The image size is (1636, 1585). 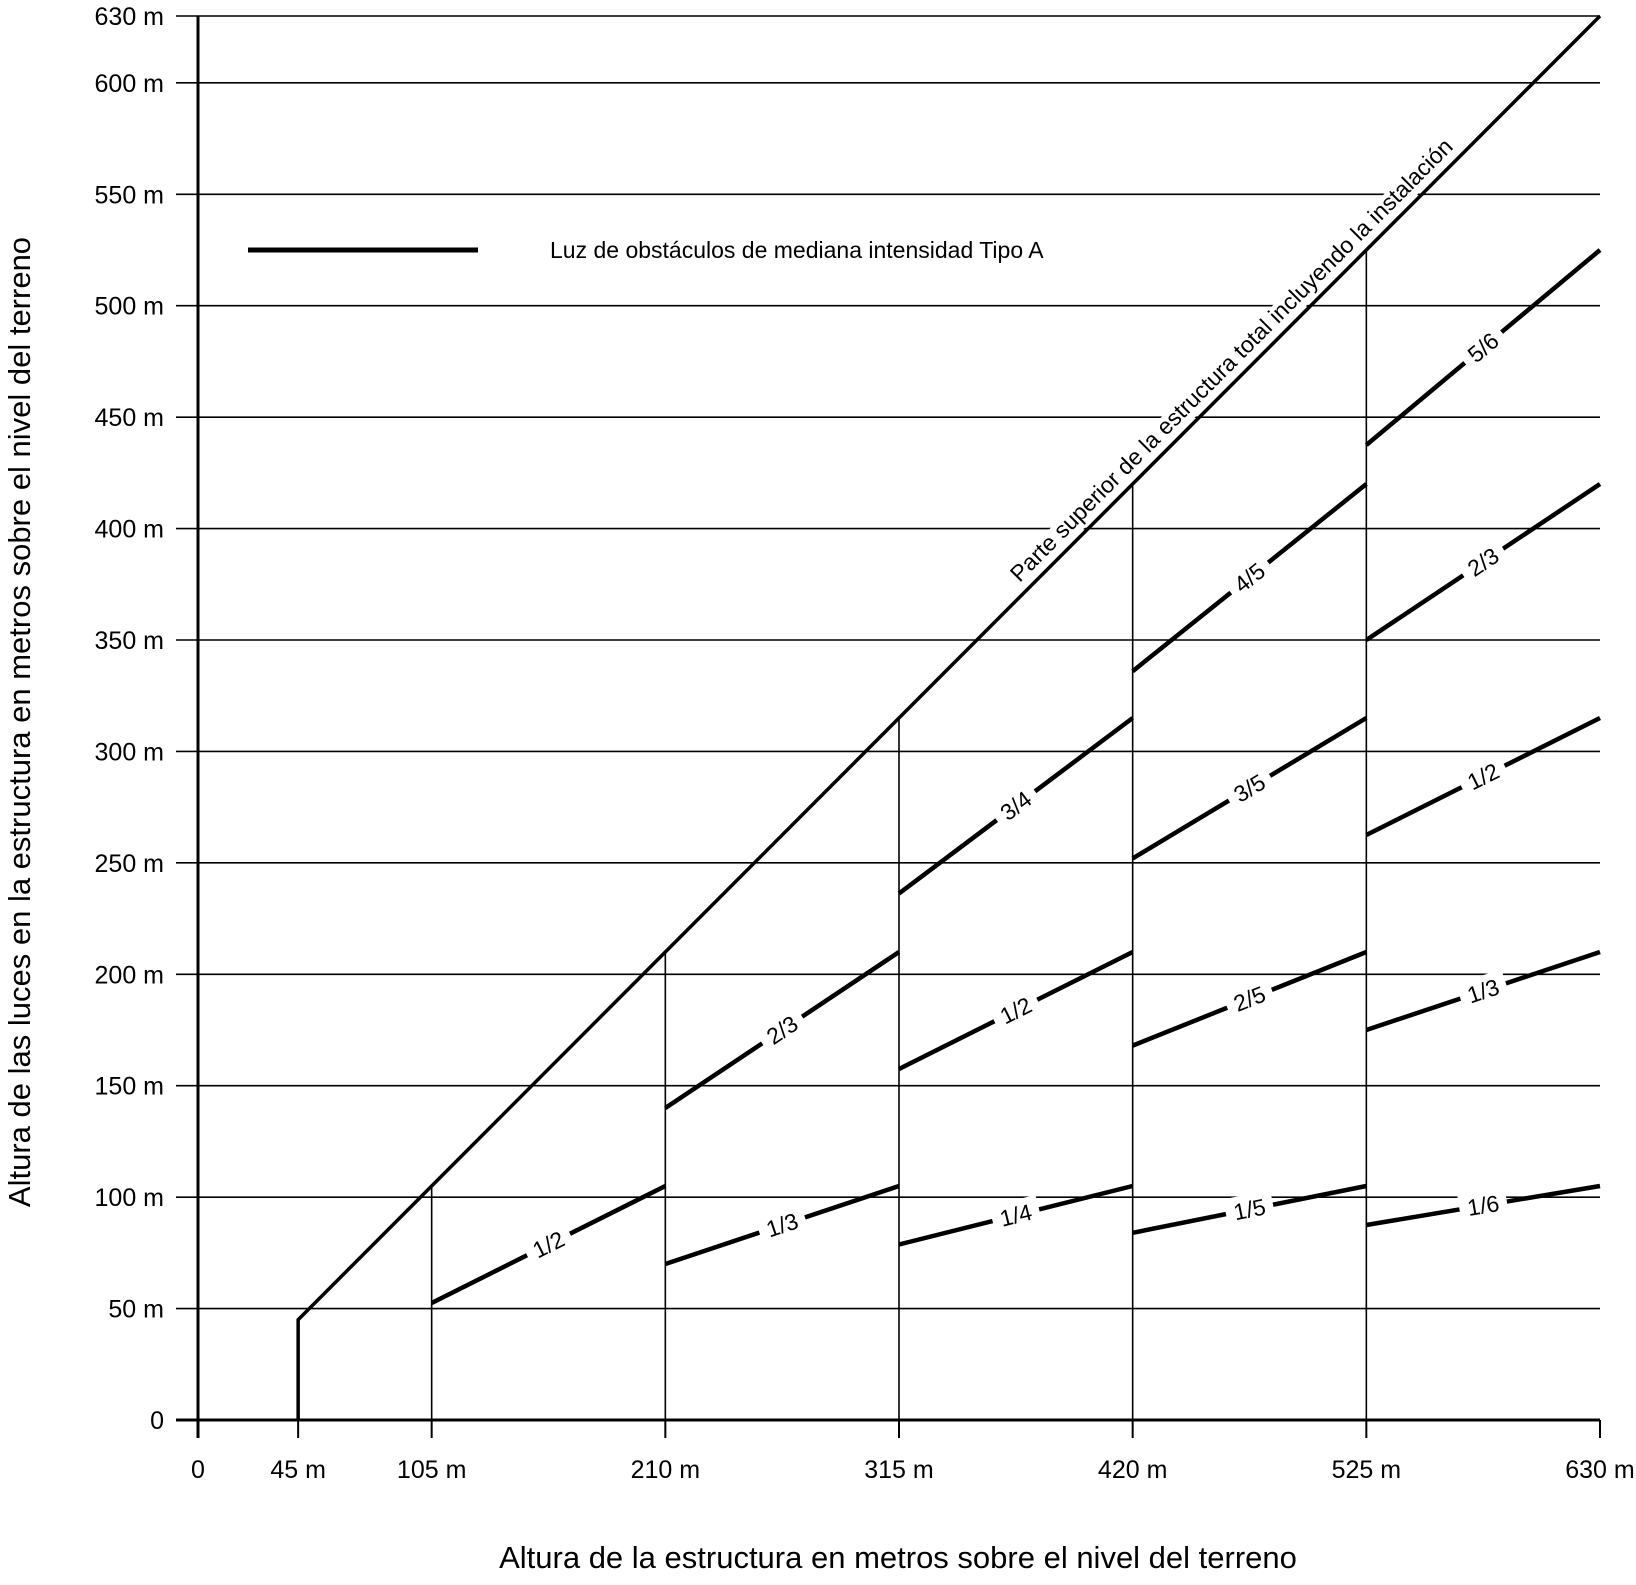 I want to click on fraction-label-group: 1/4, so click(x=1015, y=1215).